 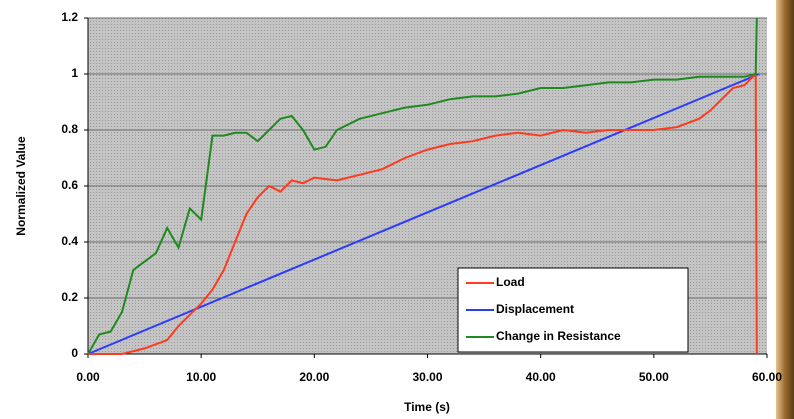 What do you see at coordinates (69, 241) in the screenshot?
I see `y-tick-label: 0.4` at bounding box center [69, 241].